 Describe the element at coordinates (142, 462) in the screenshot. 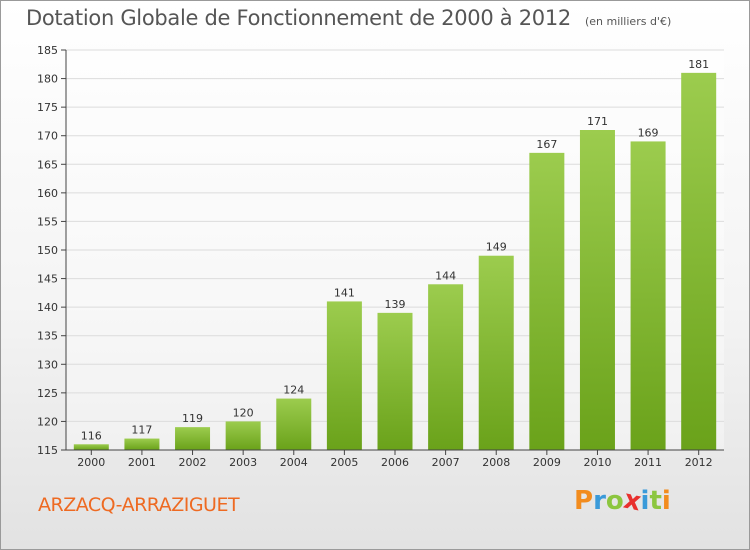

I see `x-tick-label: 2001` at that location.